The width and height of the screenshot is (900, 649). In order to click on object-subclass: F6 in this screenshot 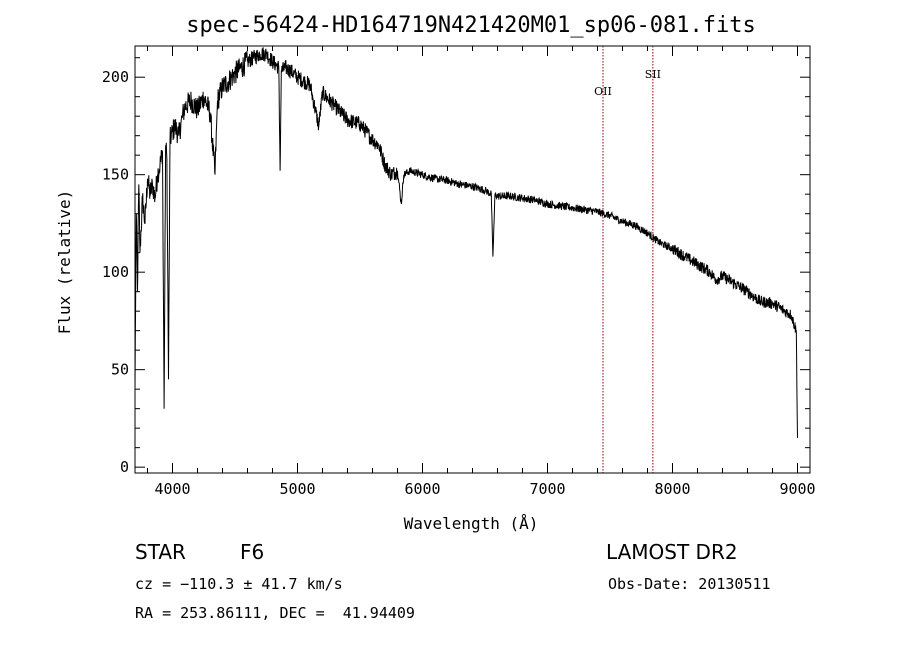, I will do `click(252, 552)`.